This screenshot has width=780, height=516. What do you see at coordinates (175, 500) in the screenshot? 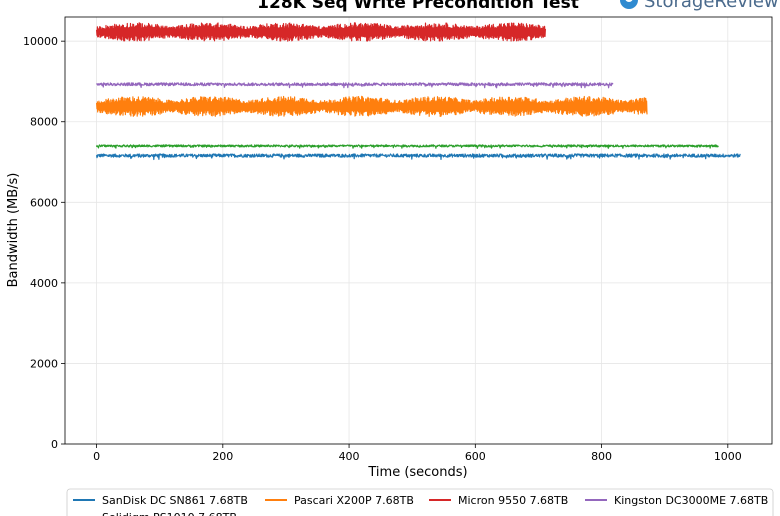
I see `legend-label: SanDisk DC SN861 7.68TB` at bounding box center [175, 500].